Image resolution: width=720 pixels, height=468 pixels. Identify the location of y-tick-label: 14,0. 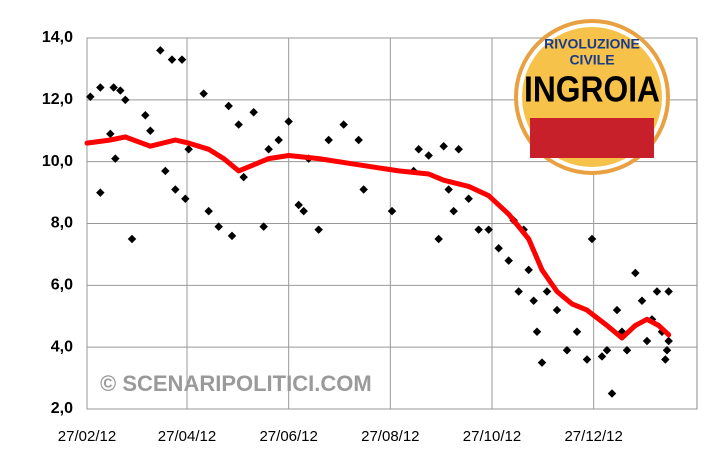
(57, 37).